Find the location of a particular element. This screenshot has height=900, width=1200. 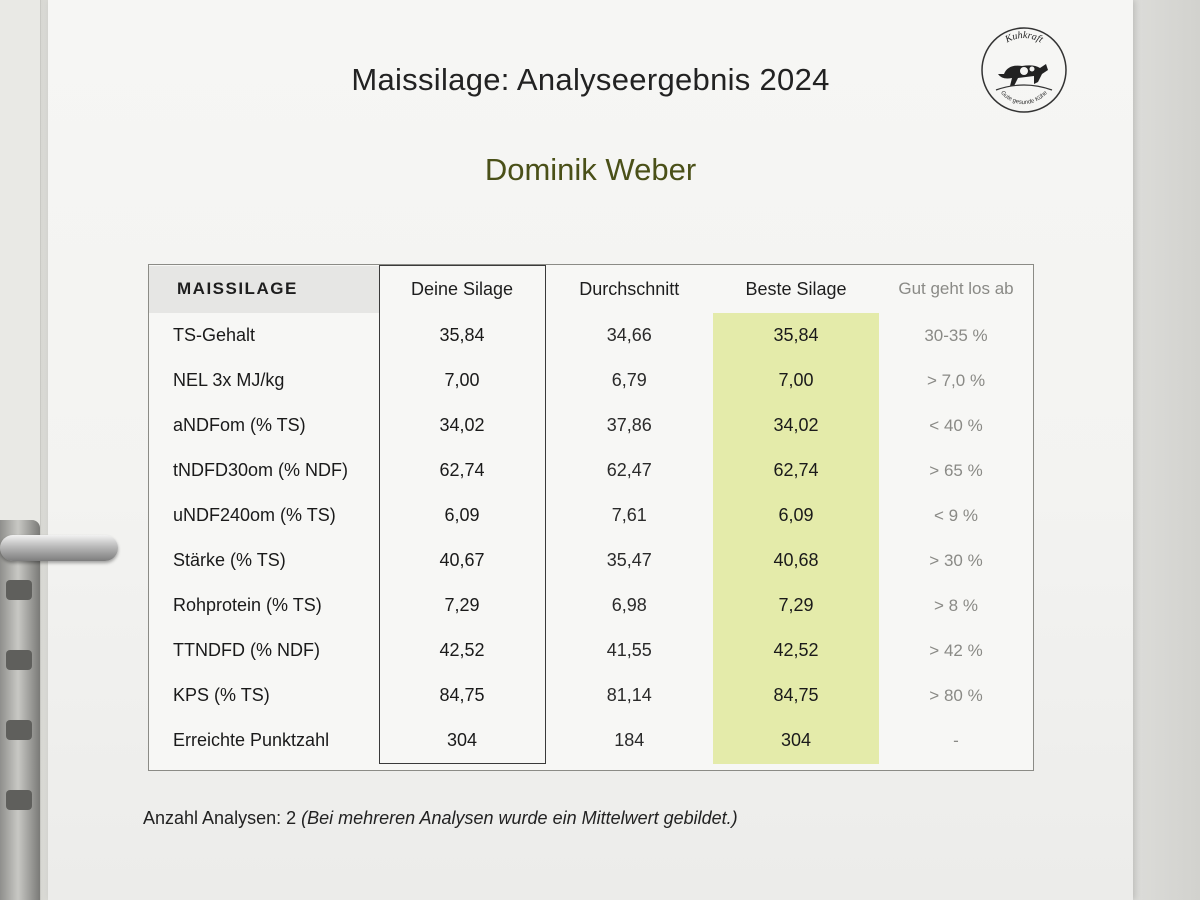

cell-good: < 40 % is located at coordinates (956, 425).